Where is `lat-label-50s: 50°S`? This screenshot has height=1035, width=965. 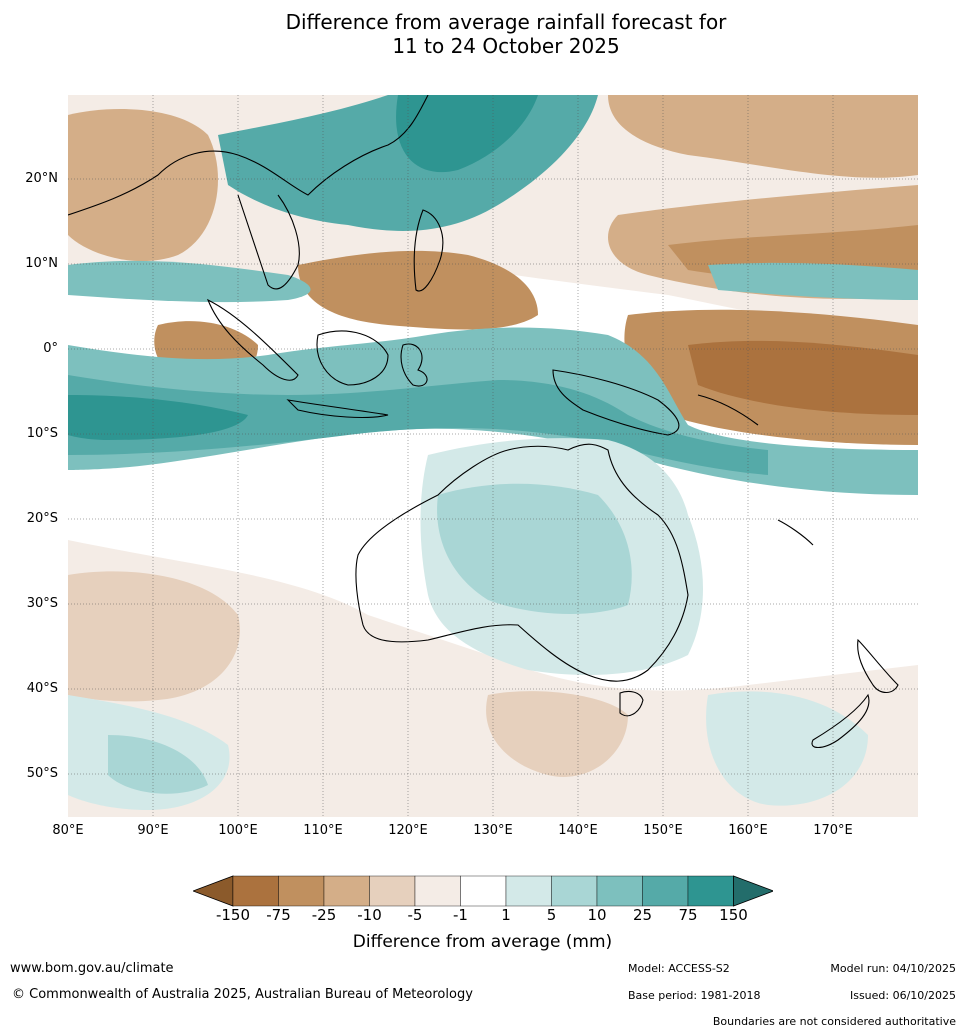
lat-label-50s: 50°S is located at coordinates (42, 773).